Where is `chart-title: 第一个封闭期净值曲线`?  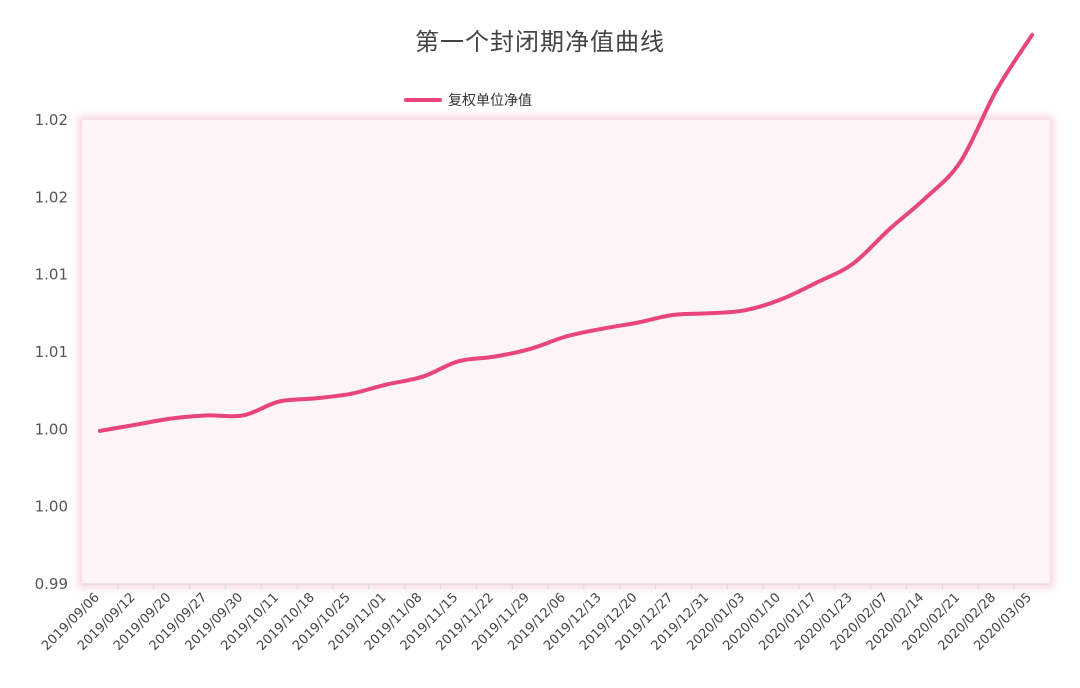 chart-title: 第一个封闭期净值曲线 is located at coordinates (540, 42).